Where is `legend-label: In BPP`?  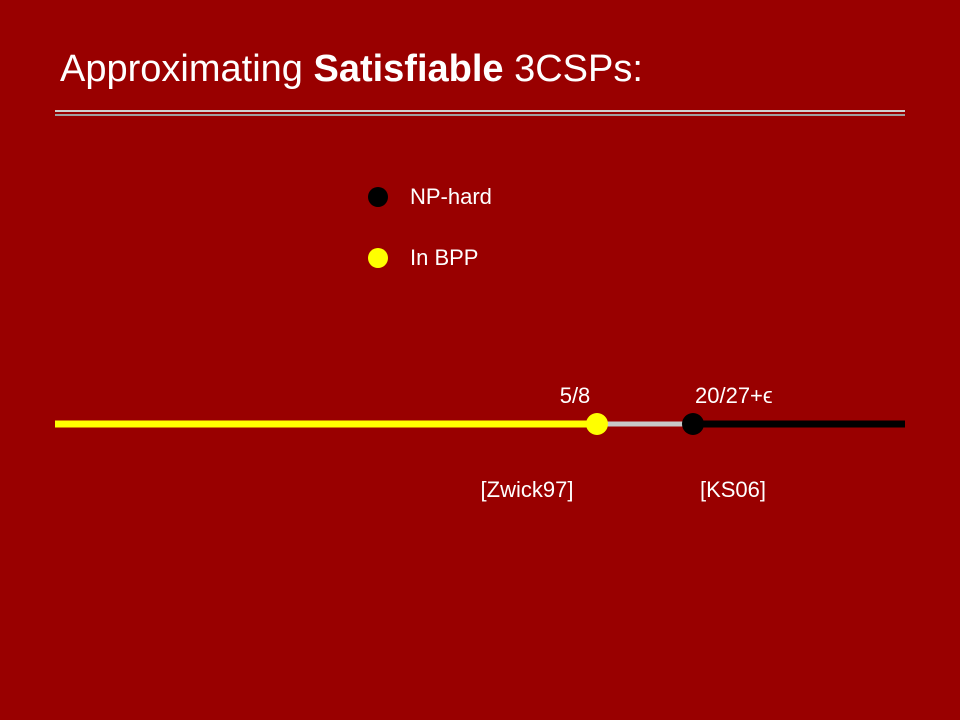
legend-label: In BPP is located at coordinates (444, 257).